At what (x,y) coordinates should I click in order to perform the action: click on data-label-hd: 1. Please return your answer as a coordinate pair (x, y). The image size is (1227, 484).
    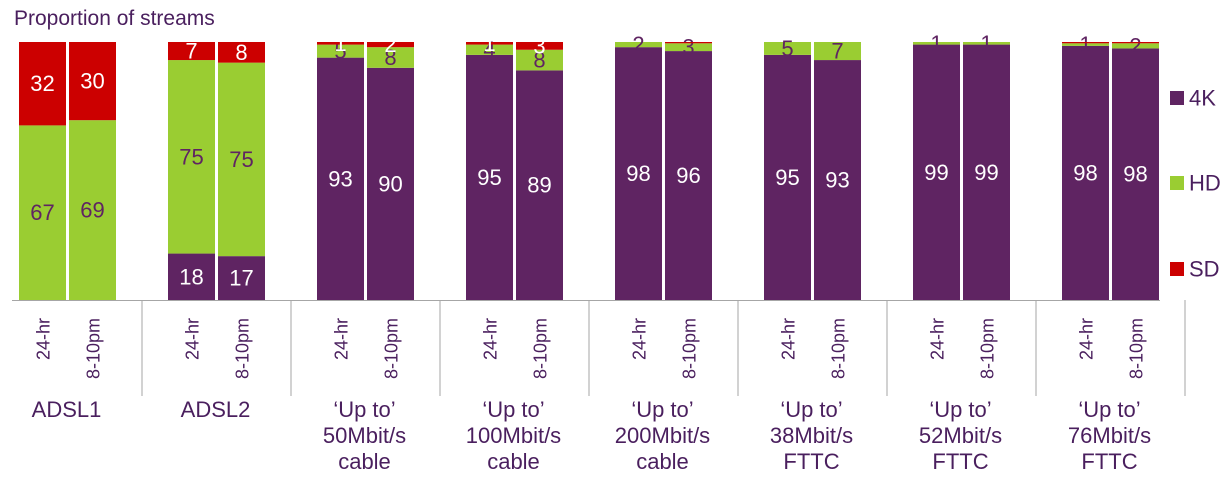
    Looking at the image, I should click on (986, 43).